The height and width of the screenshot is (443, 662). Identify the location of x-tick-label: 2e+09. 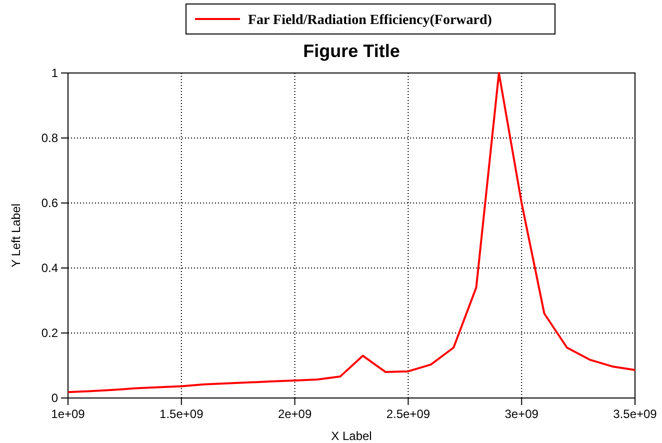
(295, 414).